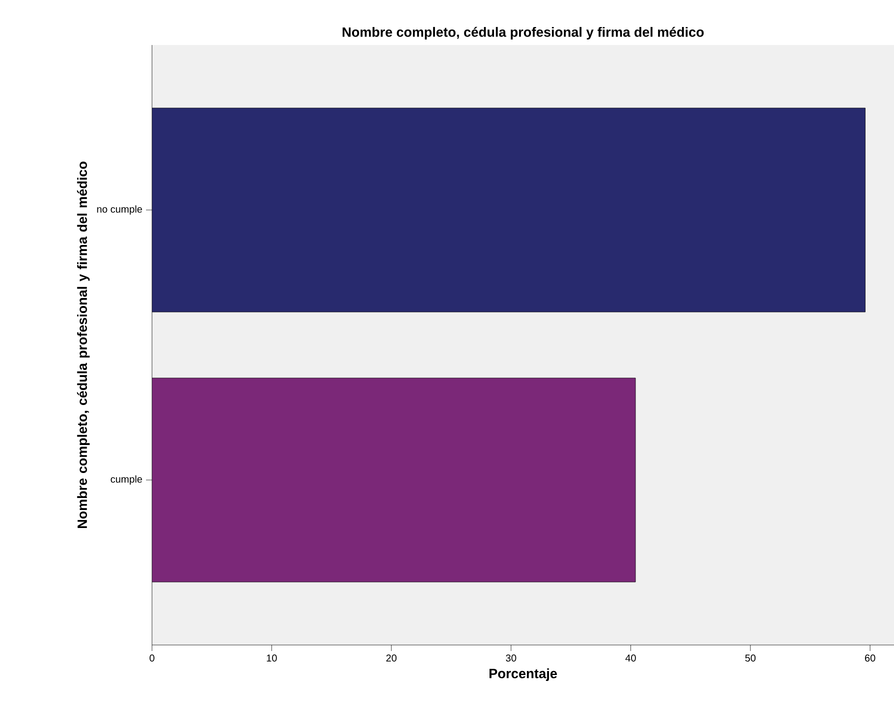  Describe the element at coordinates (523, 674) in the screenshot. I see `x-axis-title: Porcentaje` at that location.